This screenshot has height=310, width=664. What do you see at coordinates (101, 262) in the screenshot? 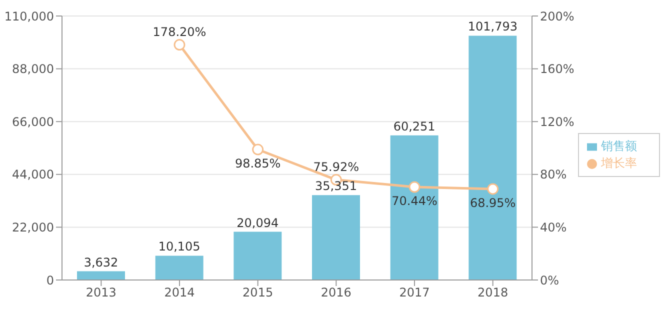
I see `data-label: 3,632` at bounding box center [101, 262].